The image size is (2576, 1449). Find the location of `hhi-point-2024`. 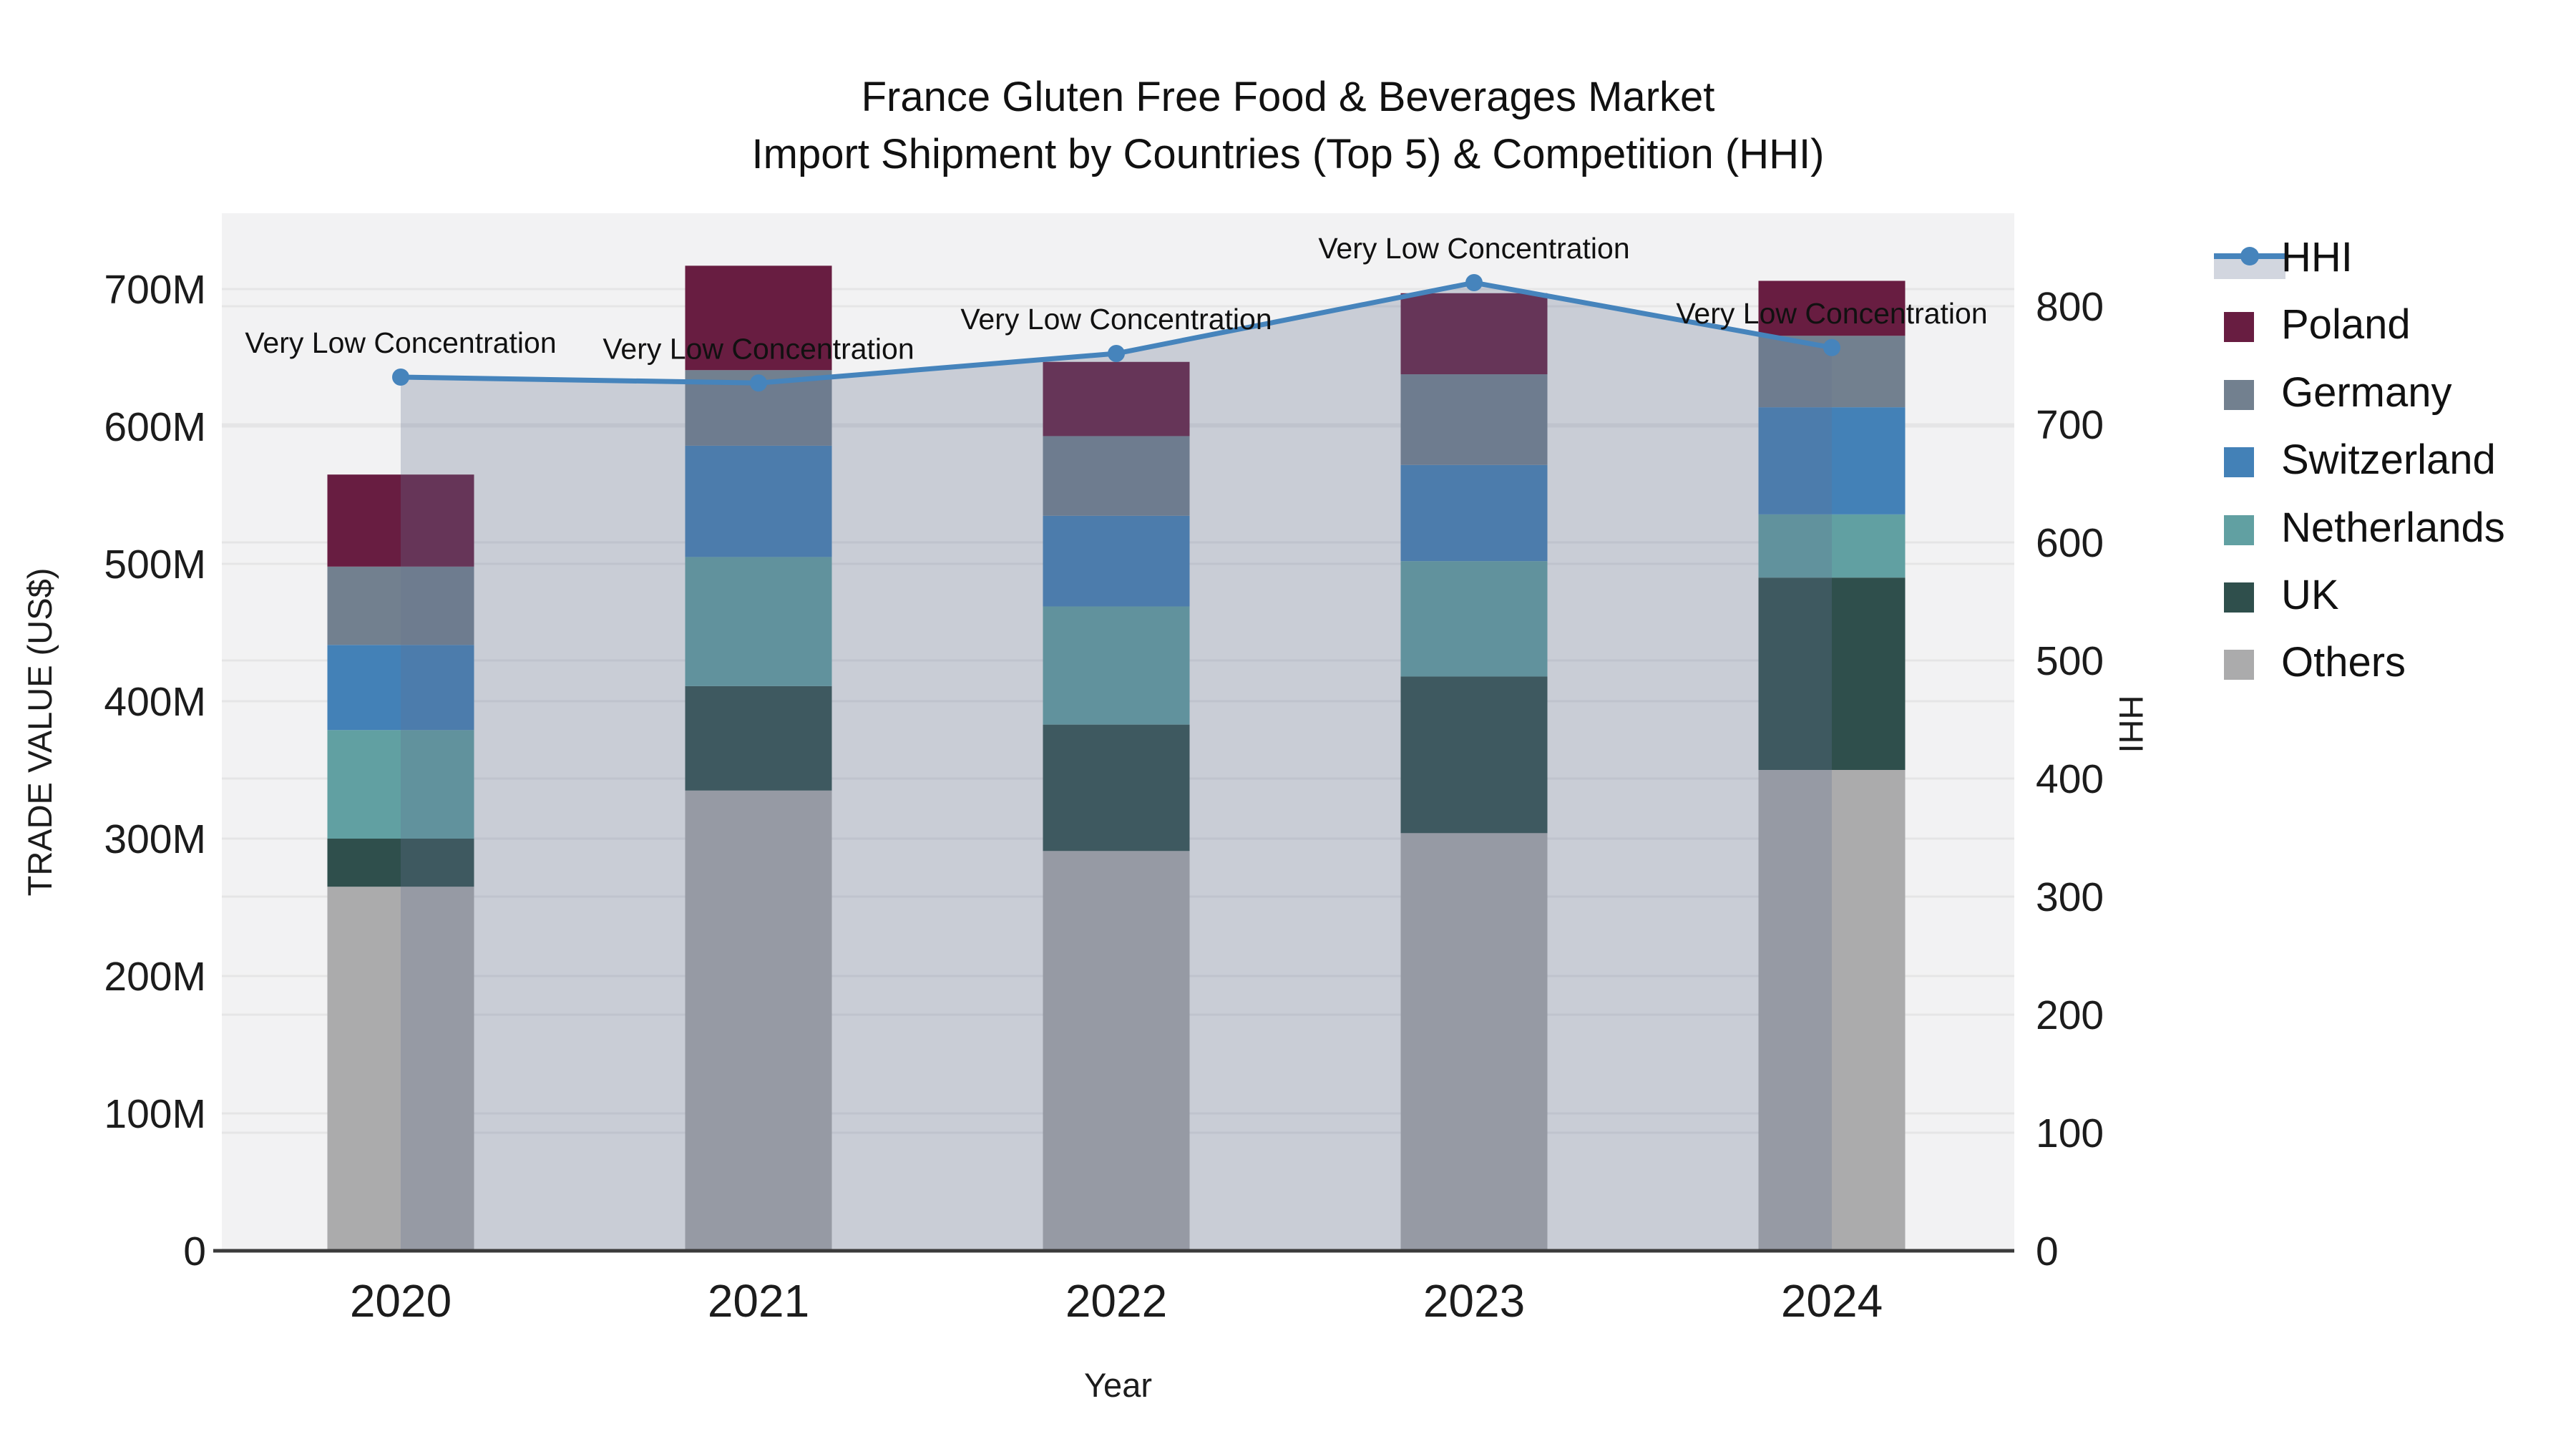

hhi-point-2024 is located at coordinates (1831, 347).